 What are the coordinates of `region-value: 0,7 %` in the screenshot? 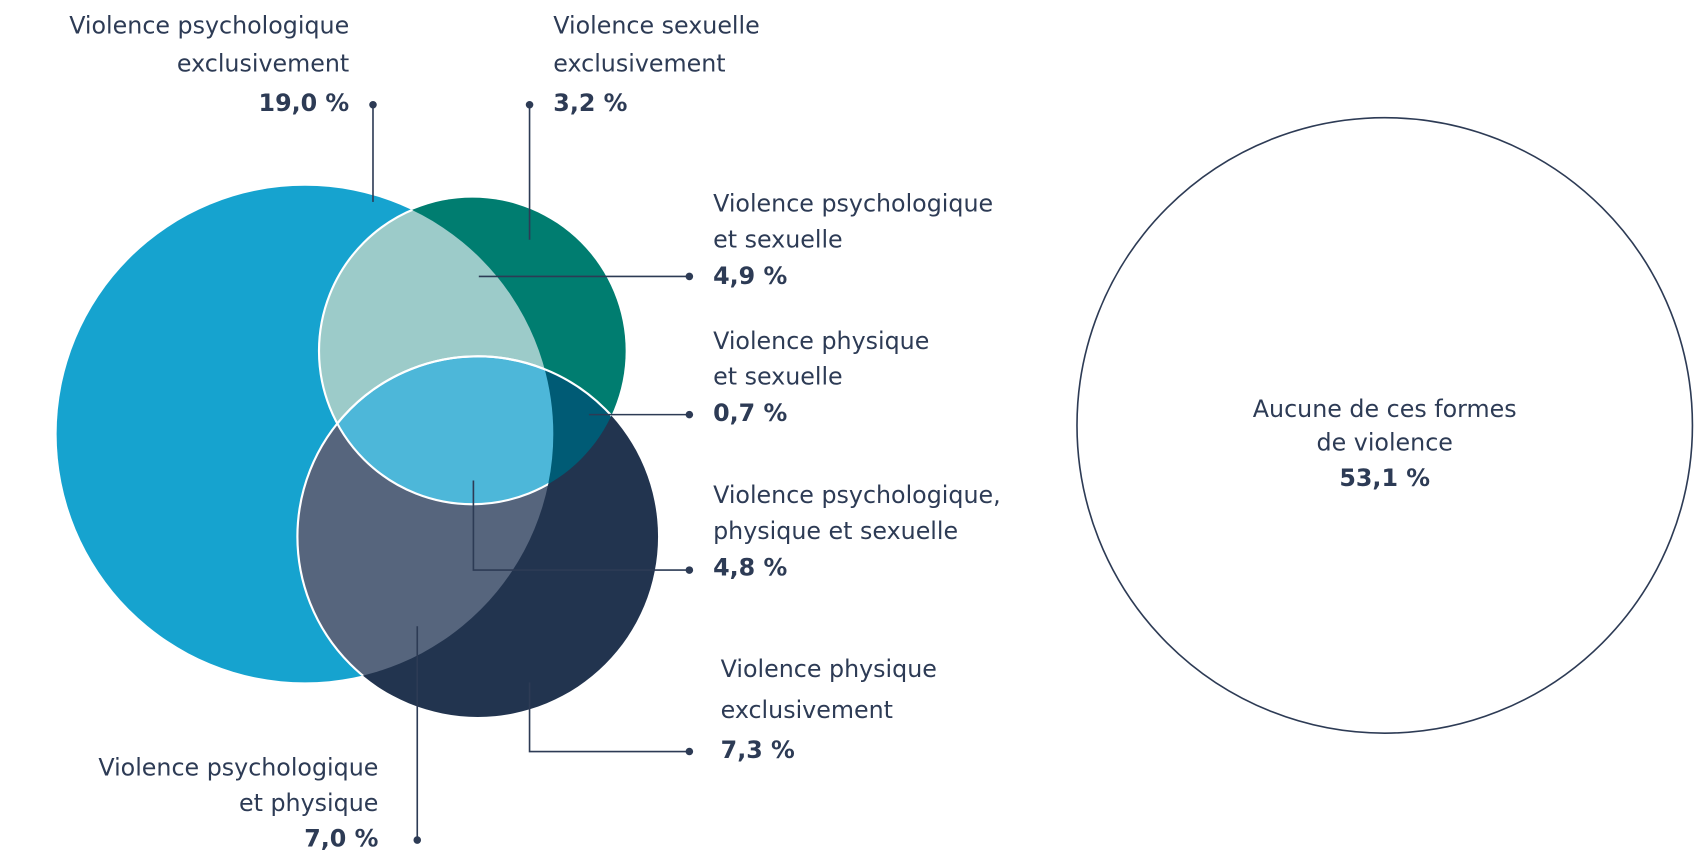 It's located at (750, 413).